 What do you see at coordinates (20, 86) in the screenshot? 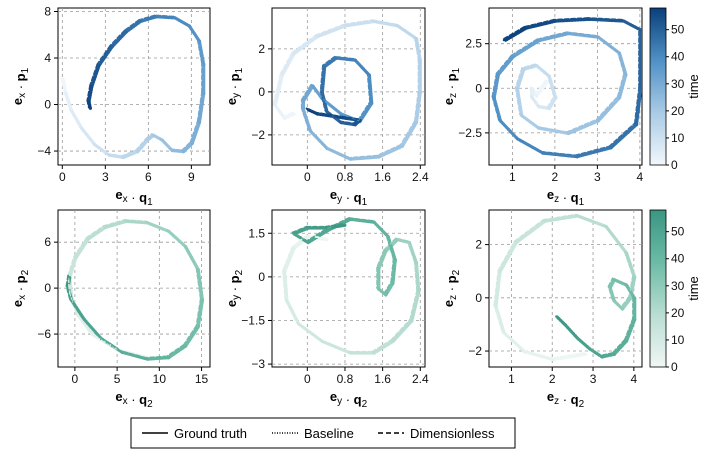
I see `y-axis-label: ex · p1` at bounding box center [20, 86].